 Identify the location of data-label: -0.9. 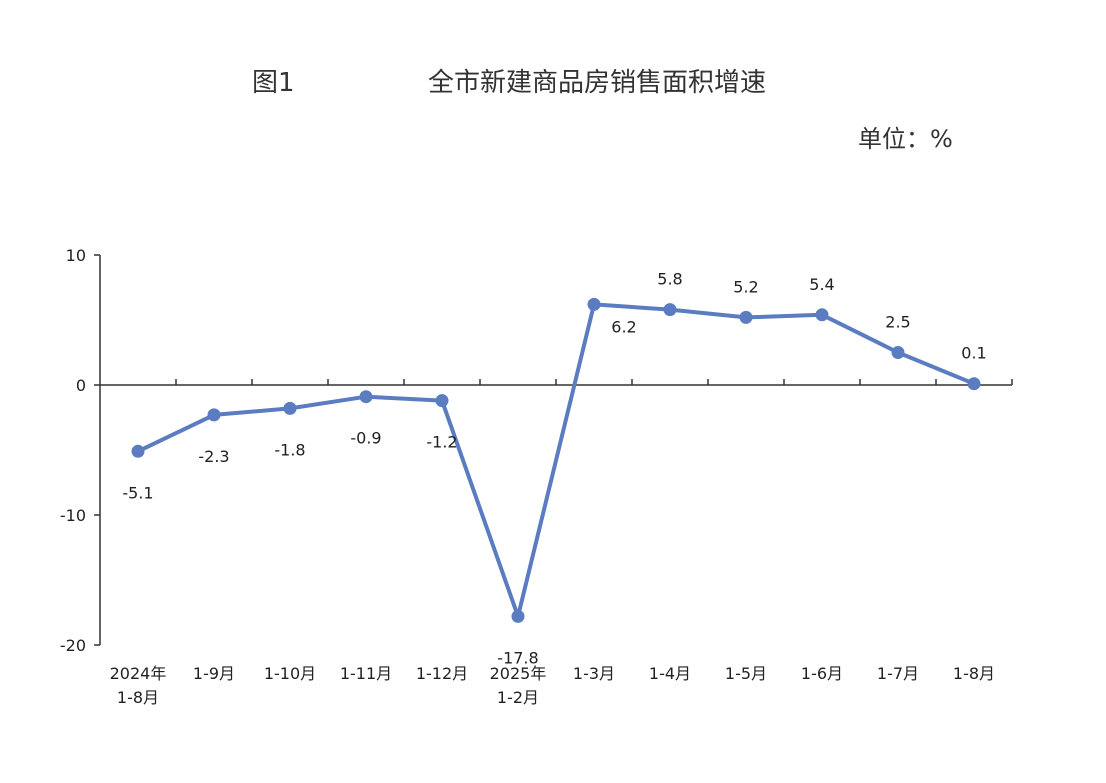
(365, 438).